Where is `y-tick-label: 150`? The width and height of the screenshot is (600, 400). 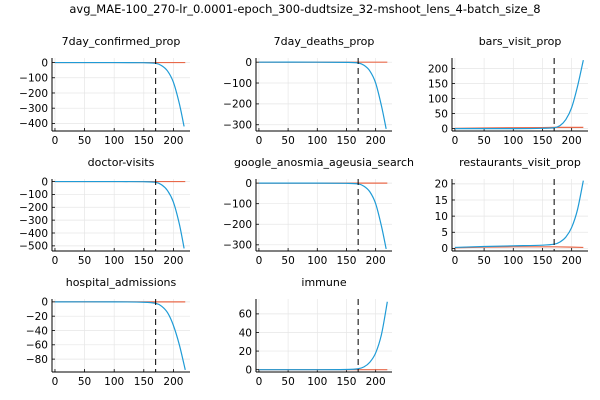 y-tick-label: 150 is located at coordinates (438, 84).